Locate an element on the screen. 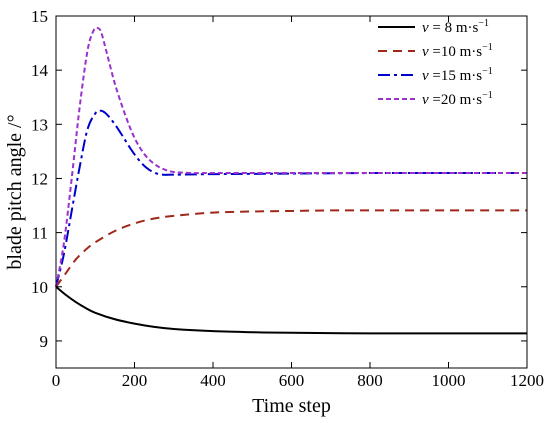 This screenshot has width=550, height=423. y-tick-label: 14 is located at coordinates (40, 70).